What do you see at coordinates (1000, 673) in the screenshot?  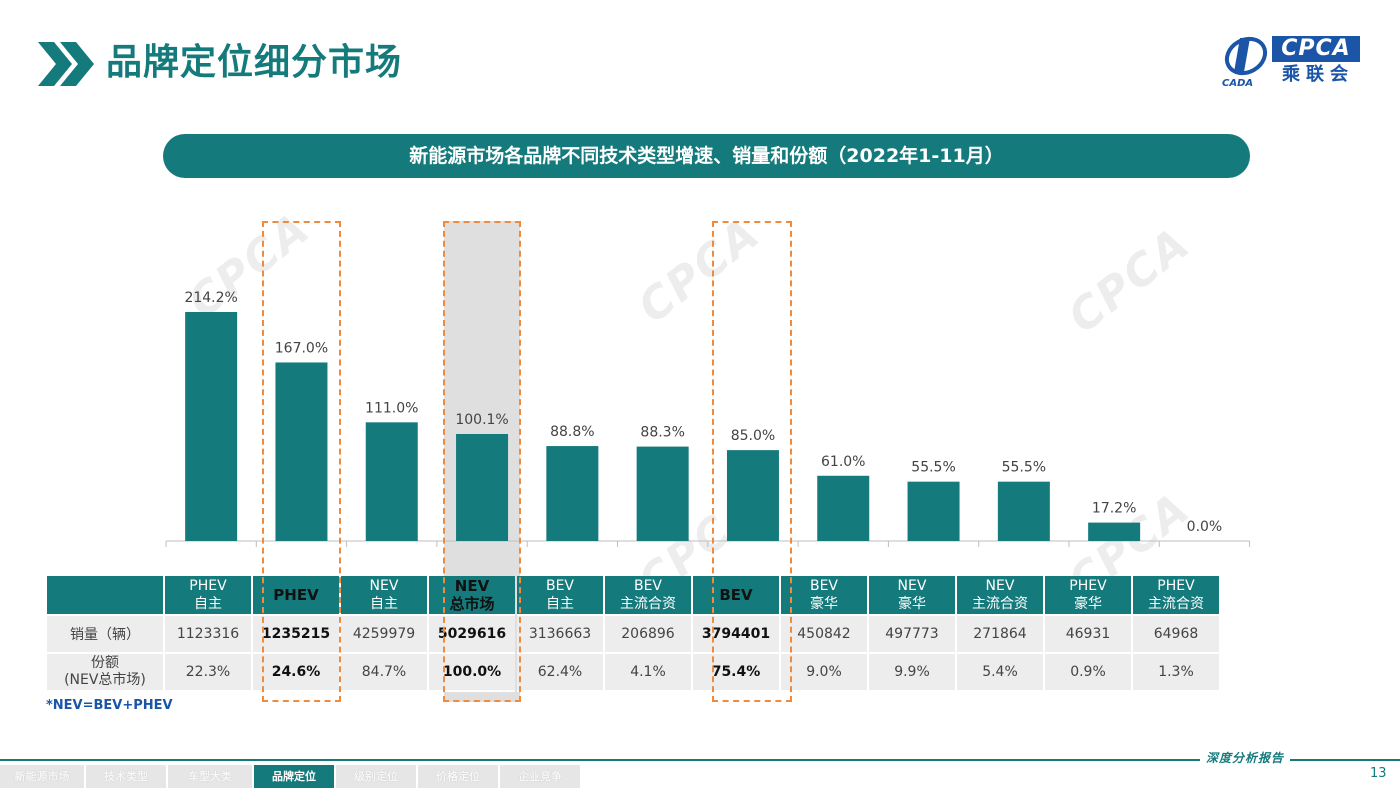 I see `share-cell: 5.4%` at bounding box center [1000, 673].